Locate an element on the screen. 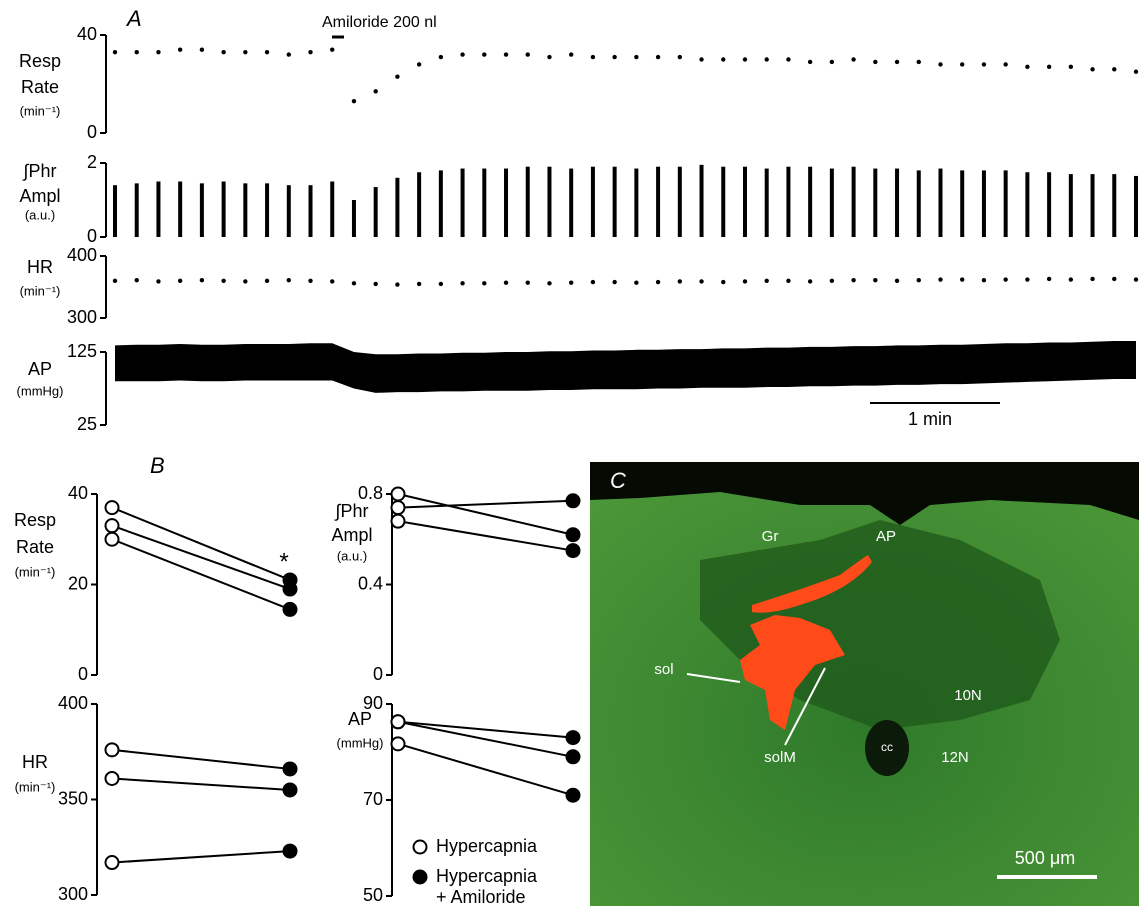  y-axis-label: Resp is located at coordinates (35, 520).